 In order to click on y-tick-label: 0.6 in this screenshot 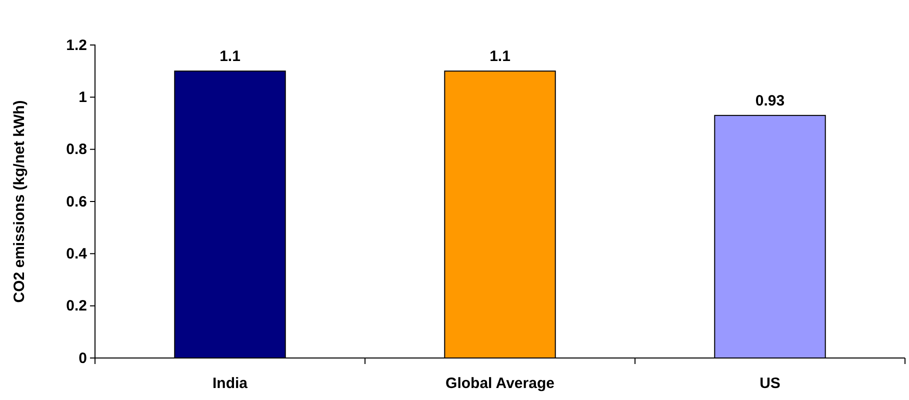, I will do `click(76, 201)`.